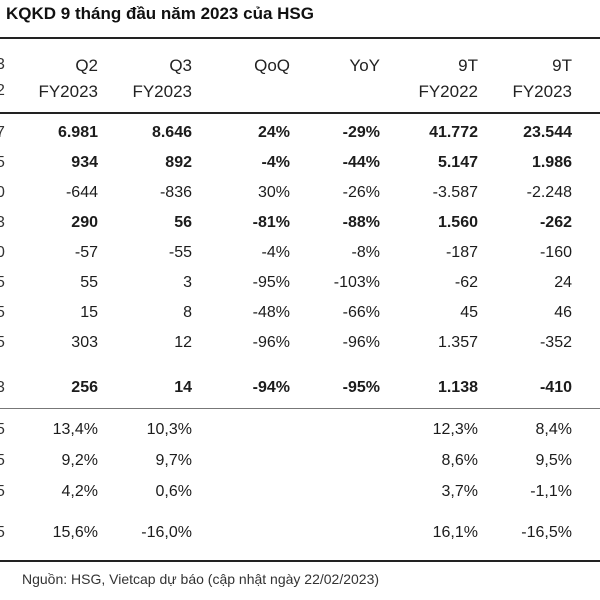  I want to click on table-cell: 4,2%, so click(79, 491).